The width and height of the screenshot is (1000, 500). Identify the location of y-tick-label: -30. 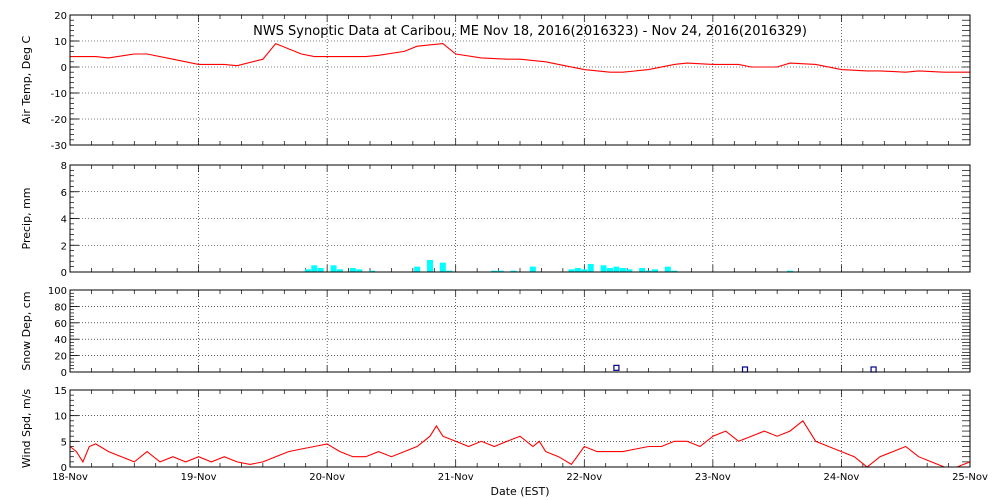
(59, 146).